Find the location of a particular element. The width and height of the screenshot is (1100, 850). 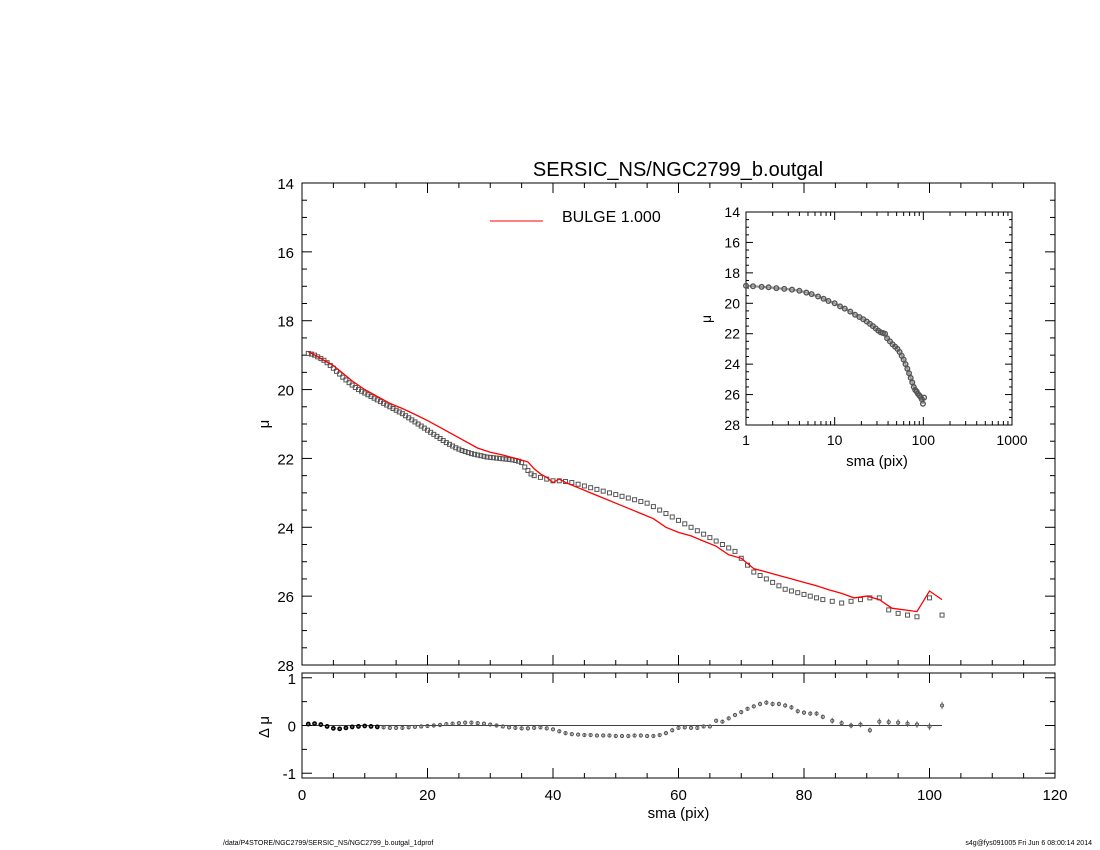

x-tick-label: 20 is located at coordinates (427, 795).